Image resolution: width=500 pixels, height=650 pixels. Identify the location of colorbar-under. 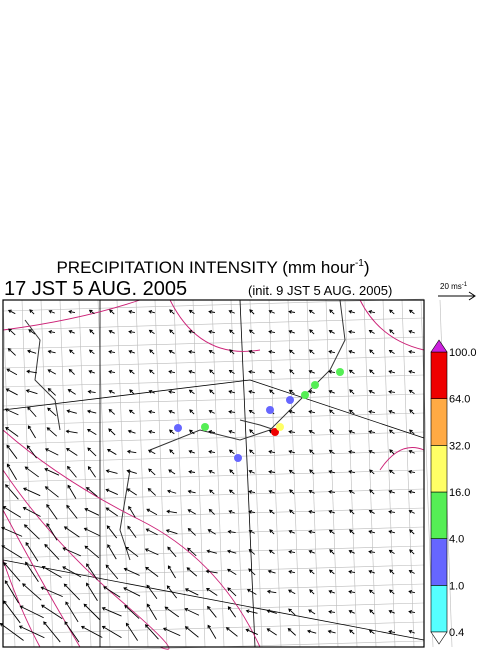
(439, 638).